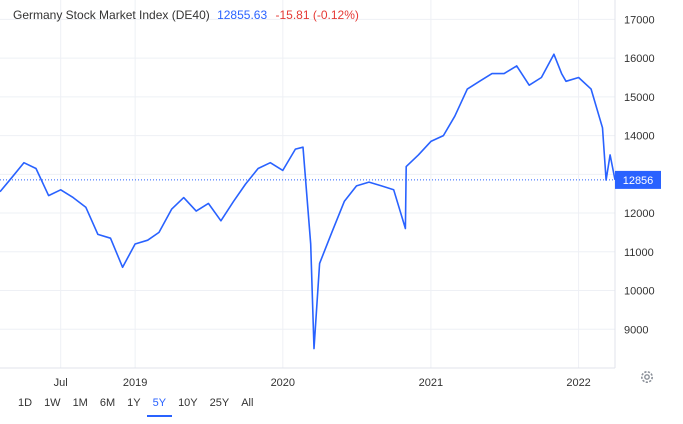 The height and width of the screenshot is (424, 683). What do you see at coordinates (80, 403) in the screenshot?
I see `period-1m: 1M` at bounding box center [80, 403].